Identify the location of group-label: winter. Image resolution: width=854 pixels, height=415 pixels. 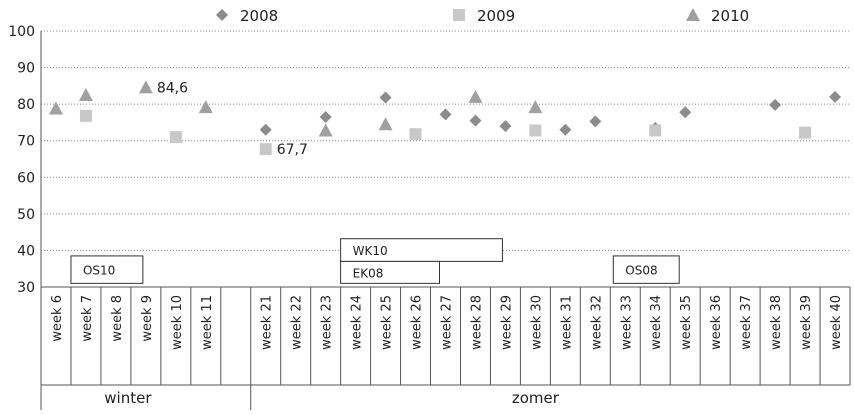
(128, 398).